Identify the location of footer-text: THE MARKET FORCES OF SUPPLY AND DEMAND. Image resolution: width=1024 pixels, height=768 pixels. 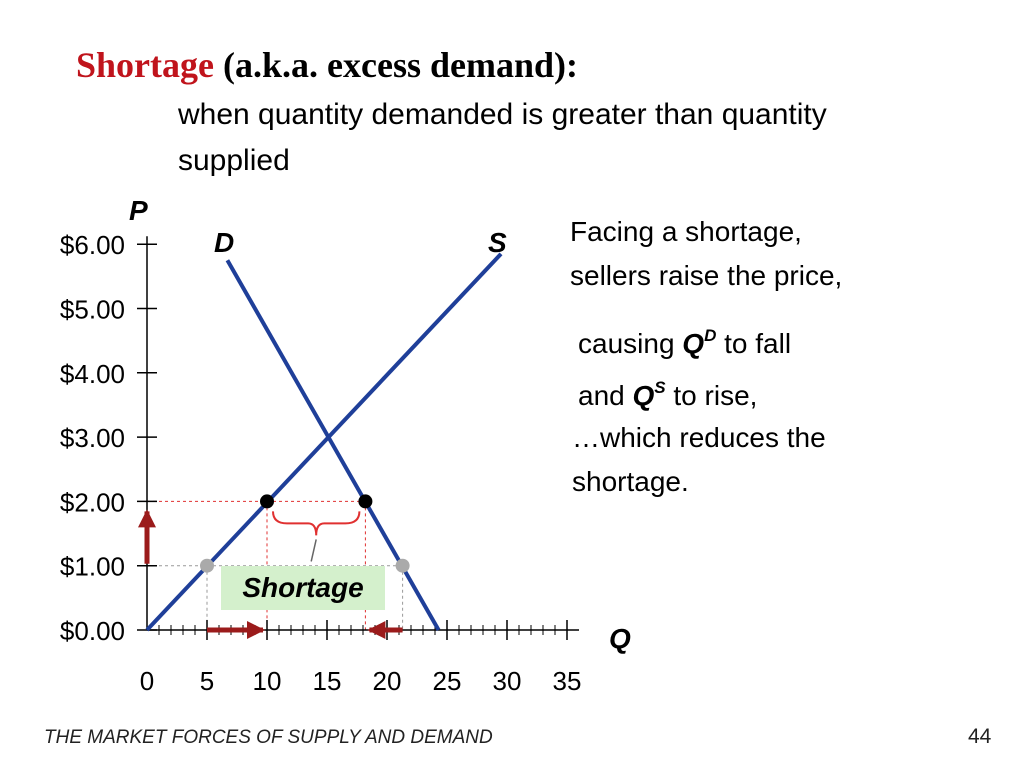
(268, 737).